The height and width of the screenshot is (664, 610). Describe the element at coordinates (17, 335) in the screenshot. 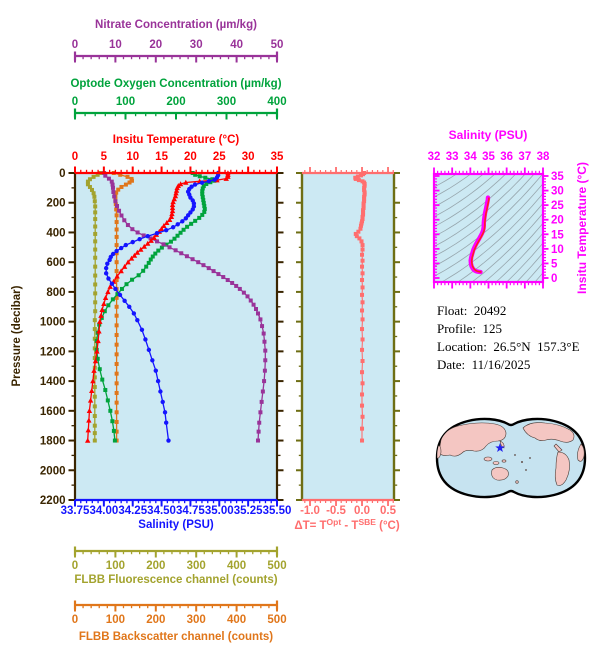

I see `pressure-axis-label: Pressure (decibar)` at that location.